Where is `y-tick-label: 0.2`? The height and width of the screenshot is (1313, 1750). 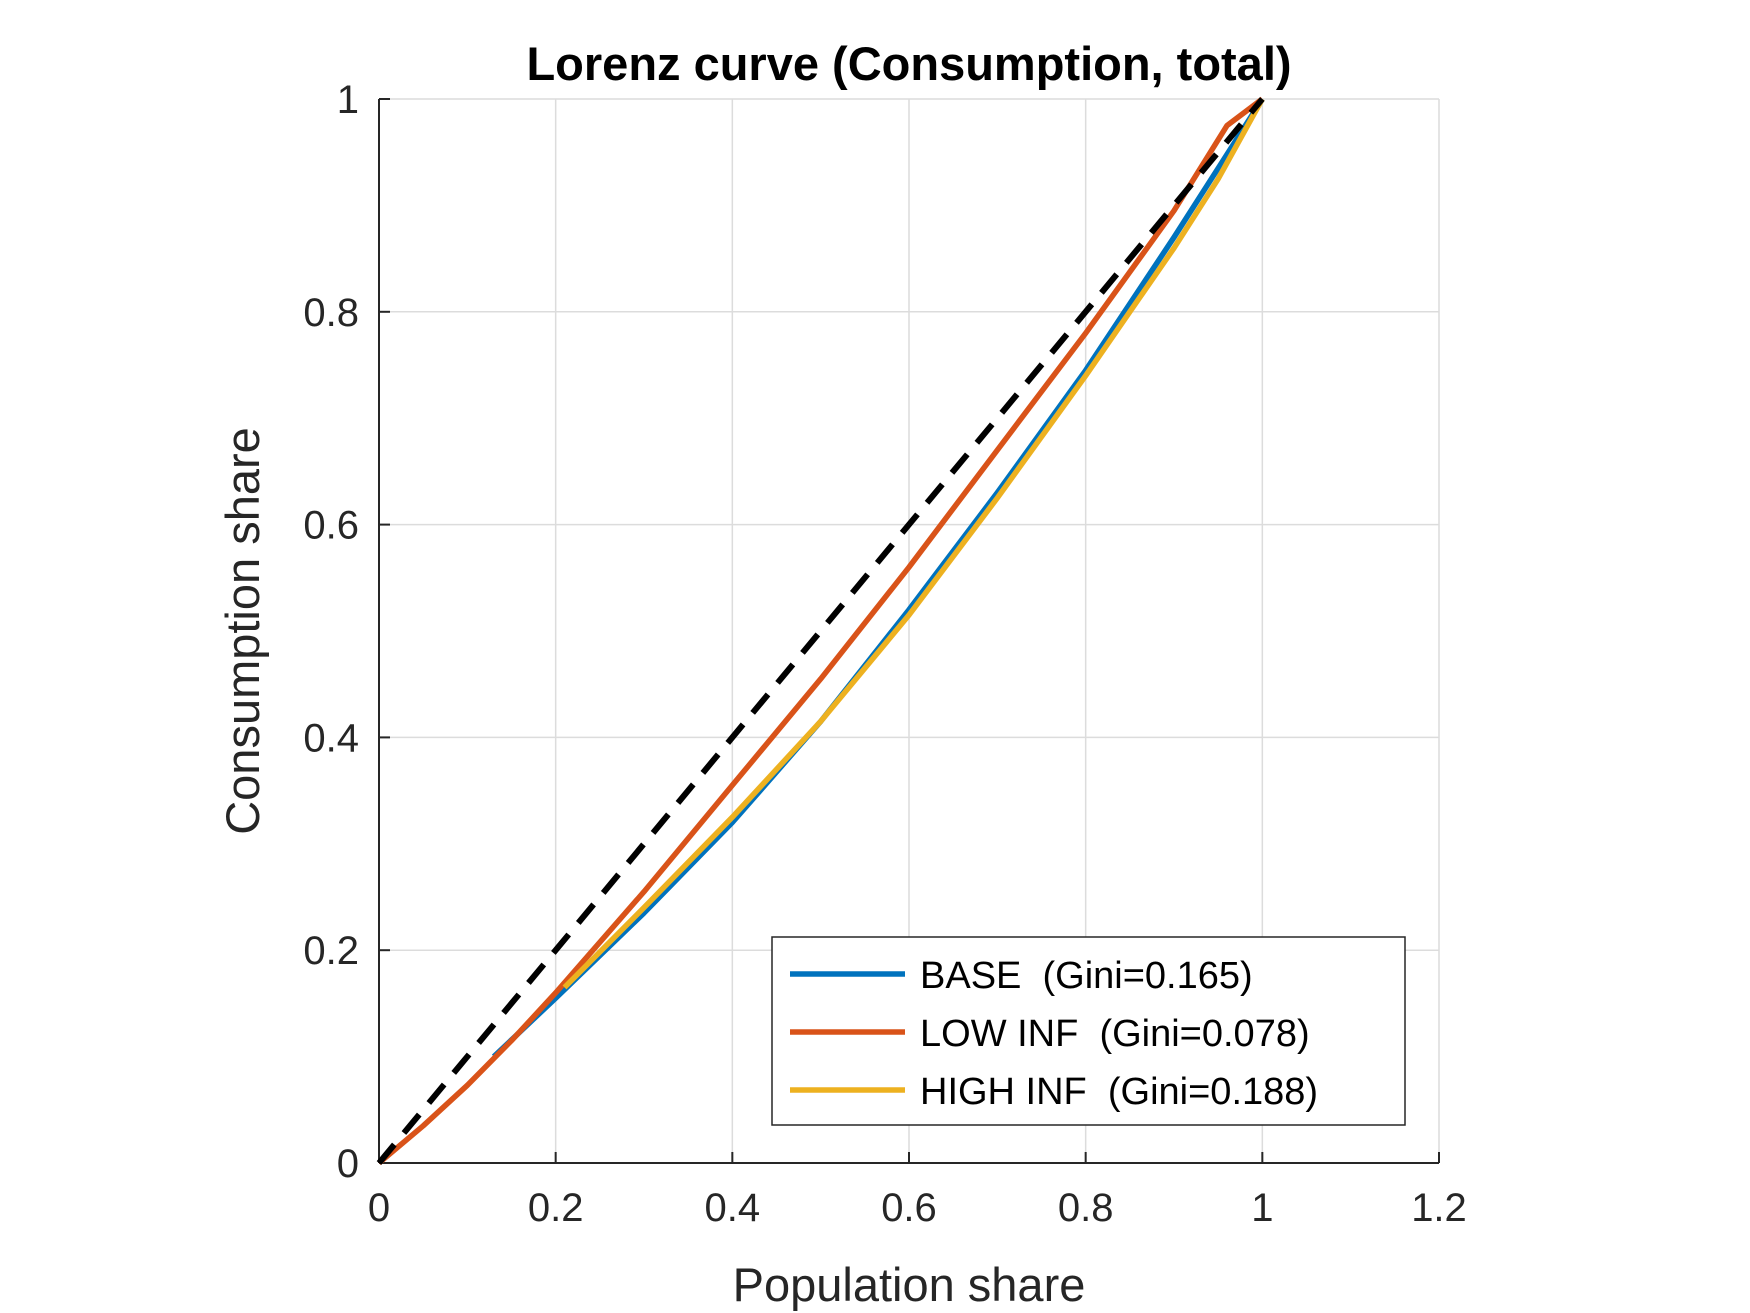
y-tick-label: 0.2 is located at coordinates (331, 951).